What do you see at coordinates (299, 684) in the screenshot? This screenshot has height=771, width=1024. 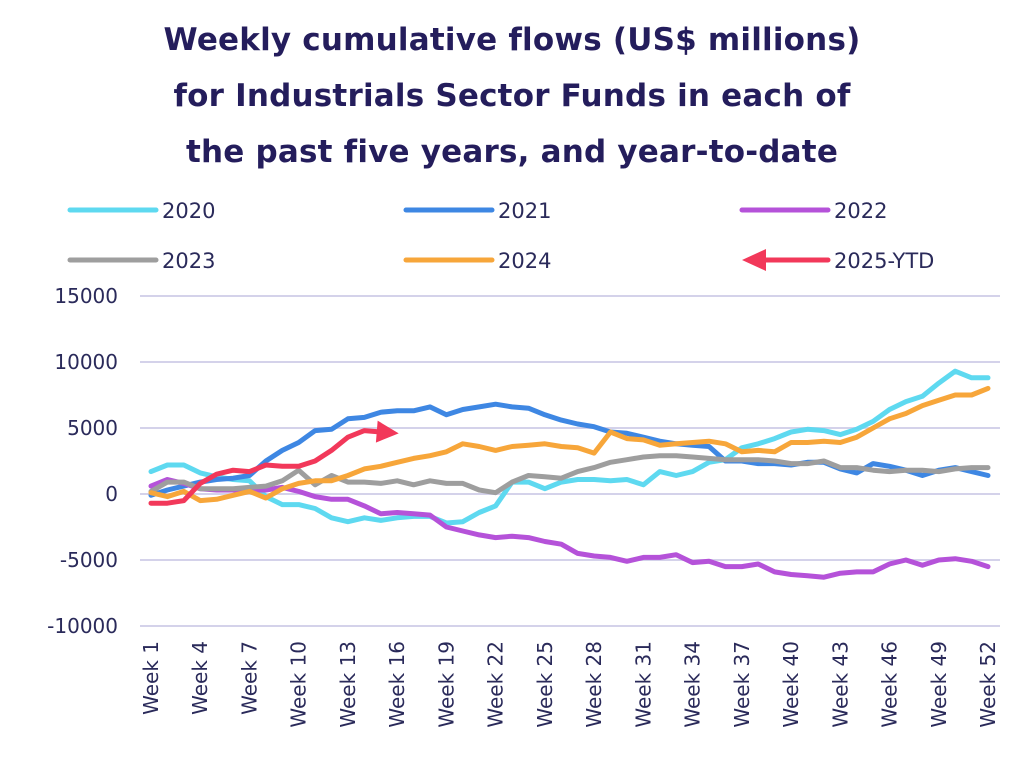 I see `x-tick-label: Week 10` at bounding box center [299, 684].